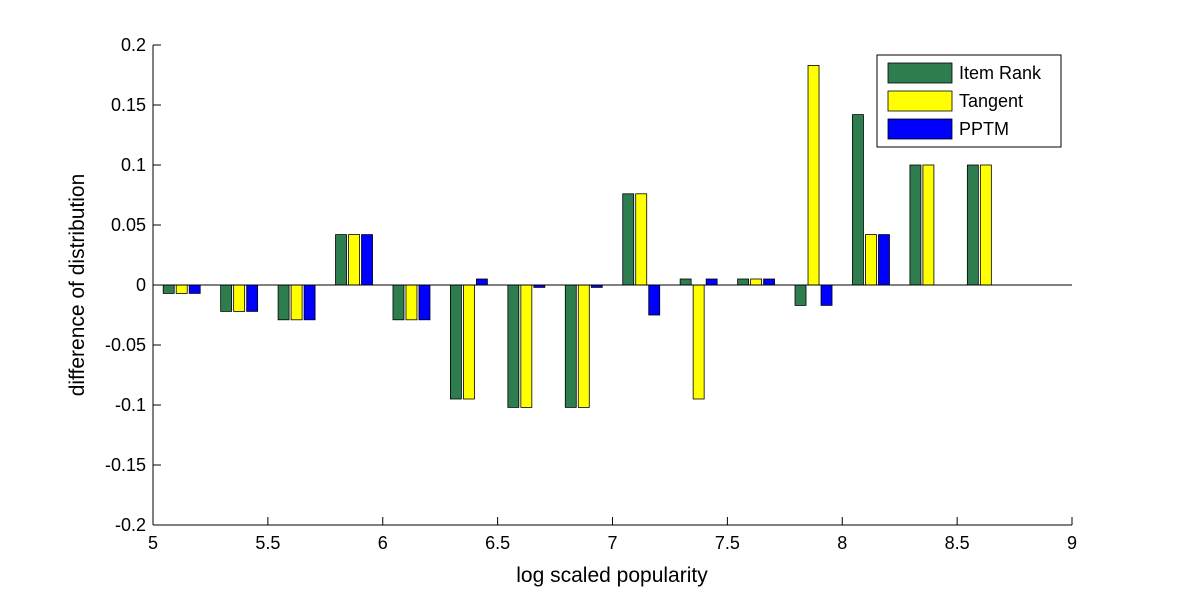 Image resolution: width=1183 pixels, height=591 pixels. What do you see at coordinates (497, 543) in the screenshot?
I see `x-tick-label: 6.5` at bounding box center [497, 543].